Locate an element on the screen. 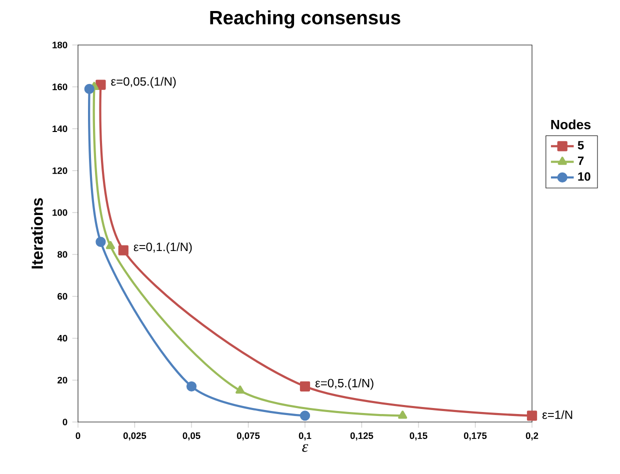 This screenshot has width=620, height=474. x-tick-label: 0,175 is located at coordinates (475, 436).